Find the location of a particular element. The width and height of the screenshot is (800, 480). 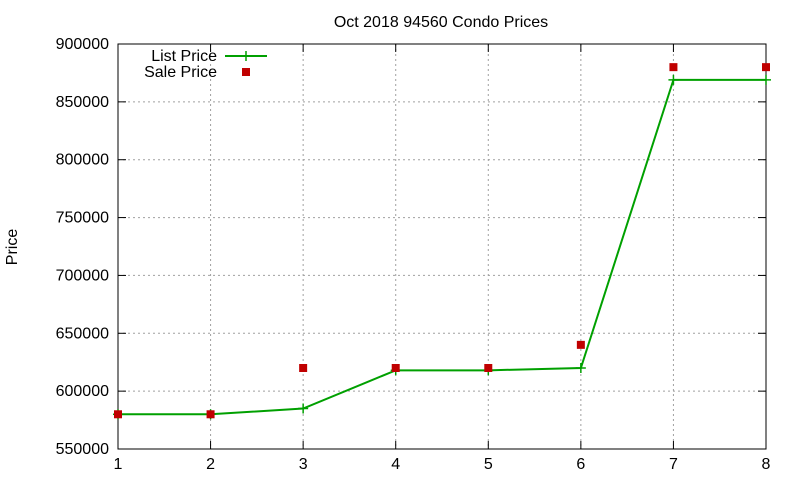

y-axis-label: Price is located at coordinates (12, 247).